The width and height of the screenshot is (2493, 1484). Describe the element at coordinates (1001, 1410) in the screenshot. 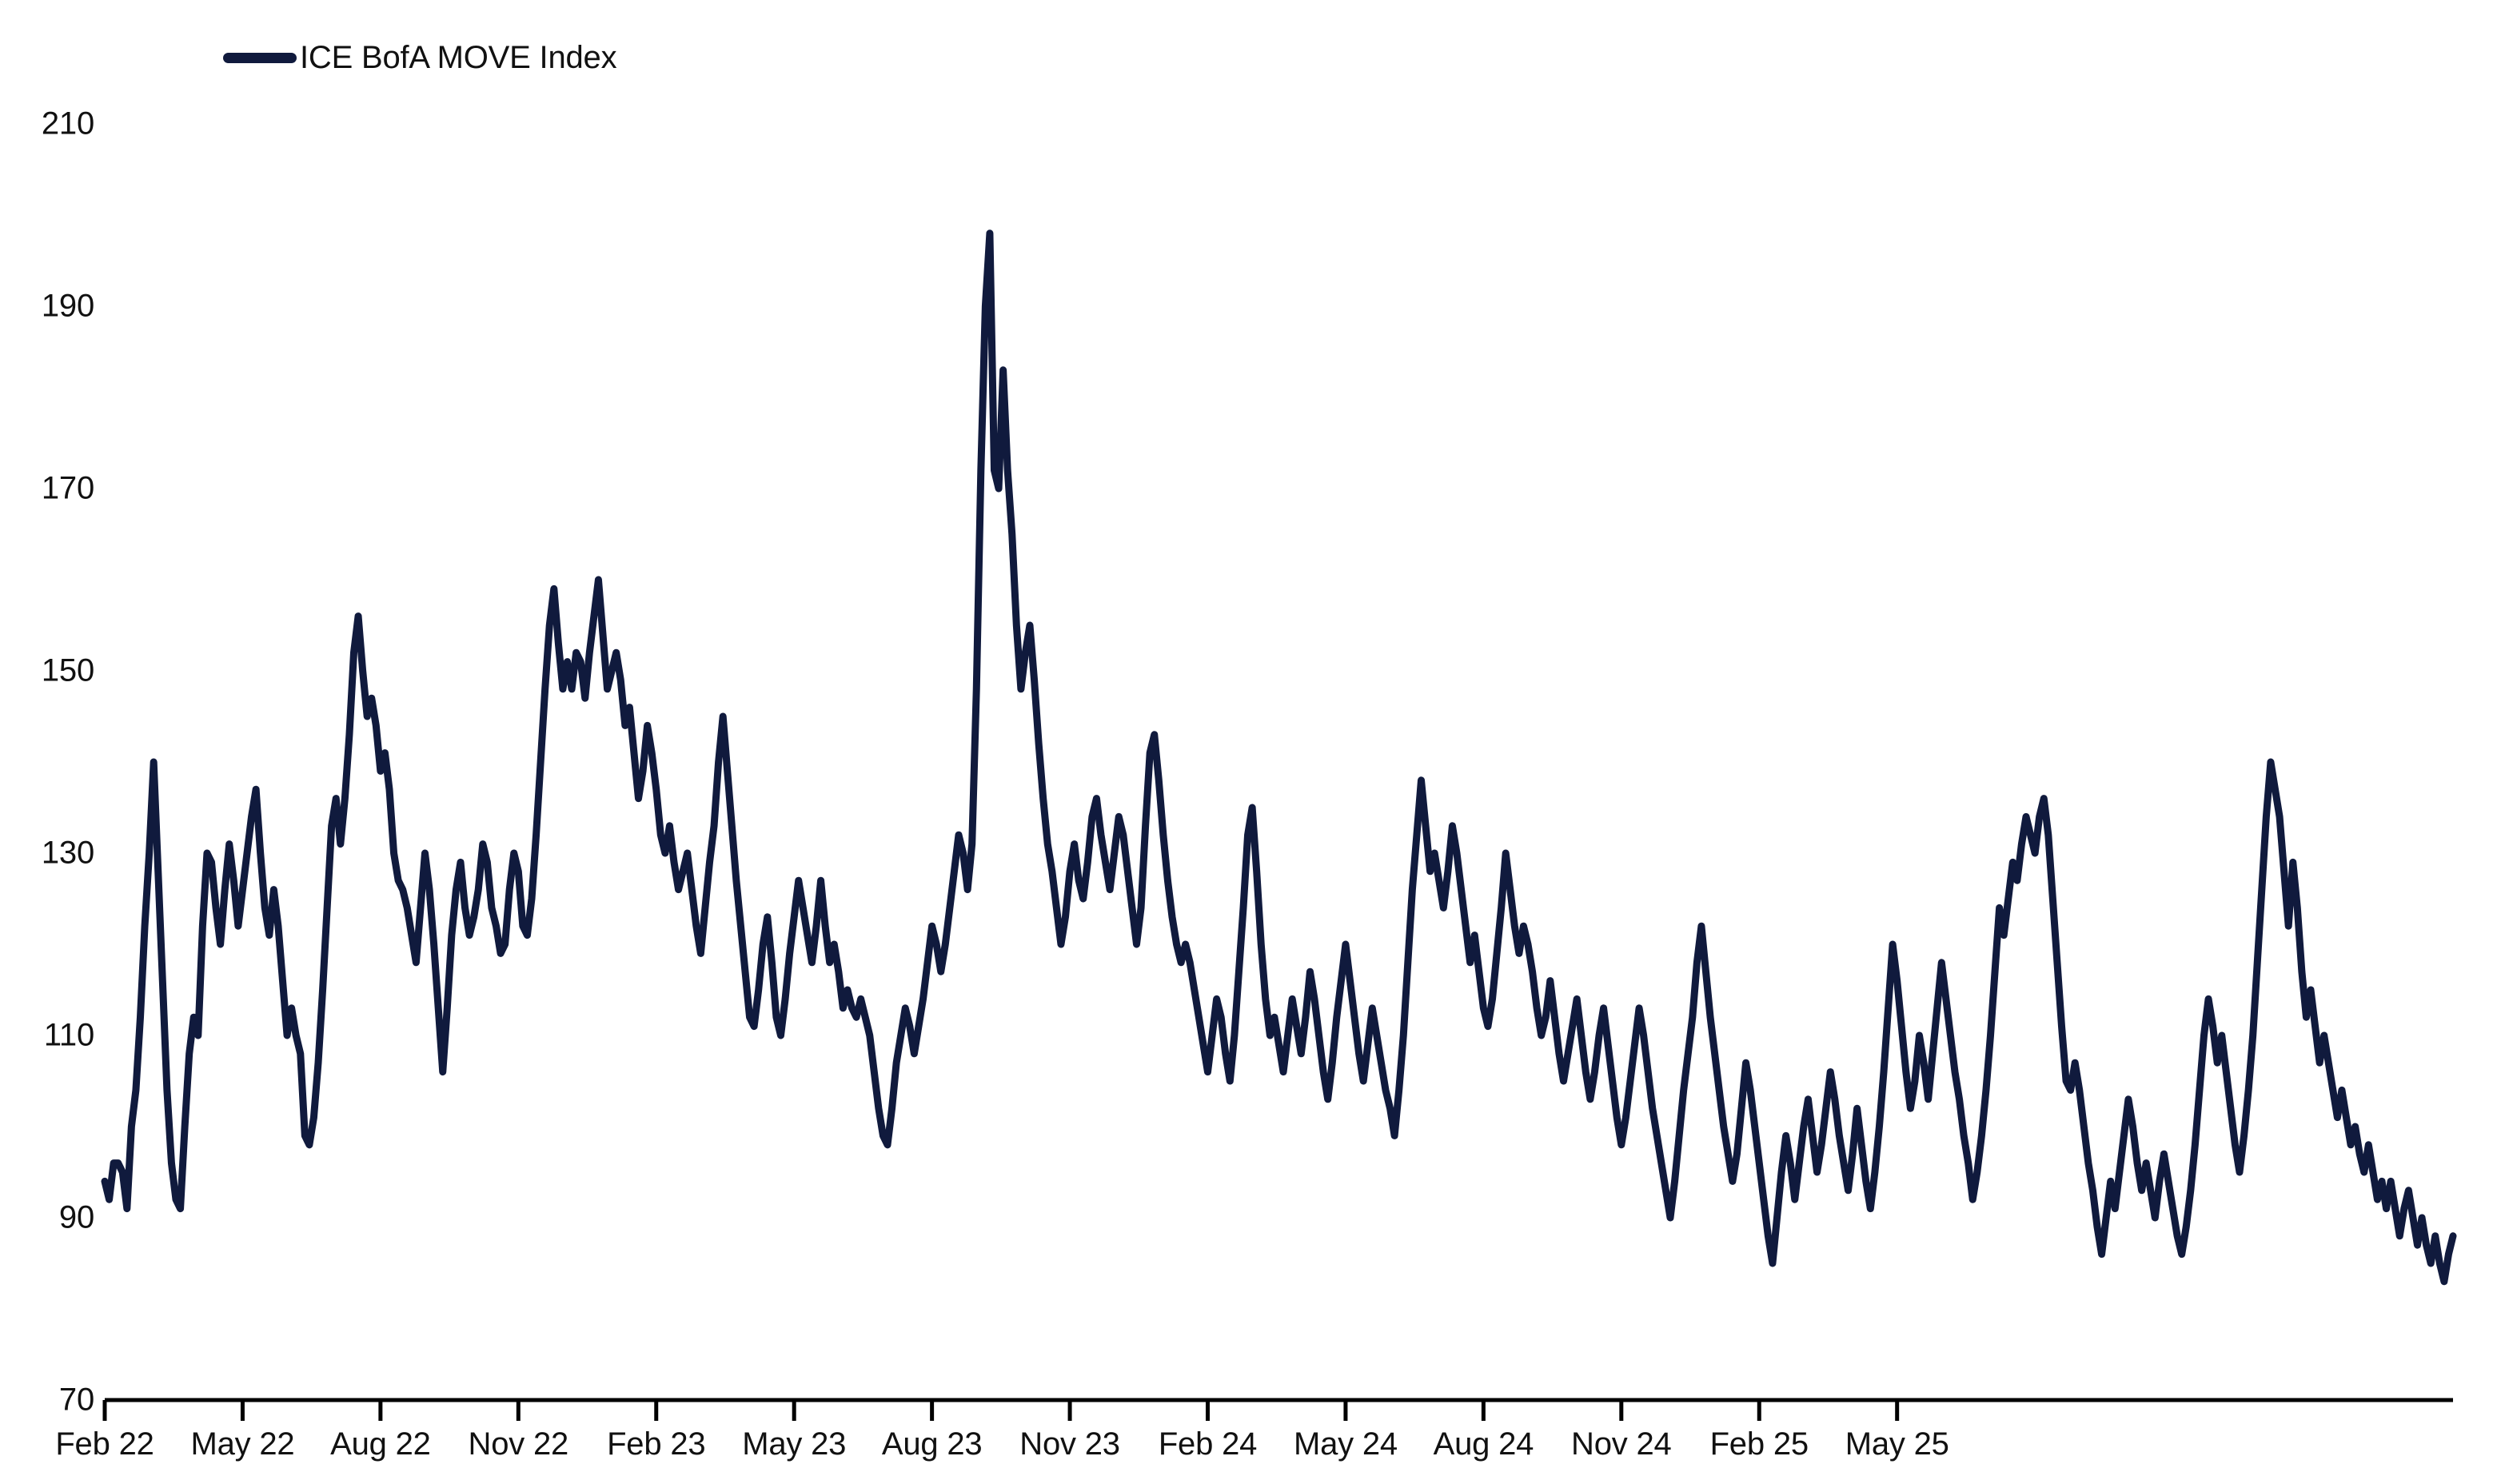

I see `x-axis-ticks` at that location.